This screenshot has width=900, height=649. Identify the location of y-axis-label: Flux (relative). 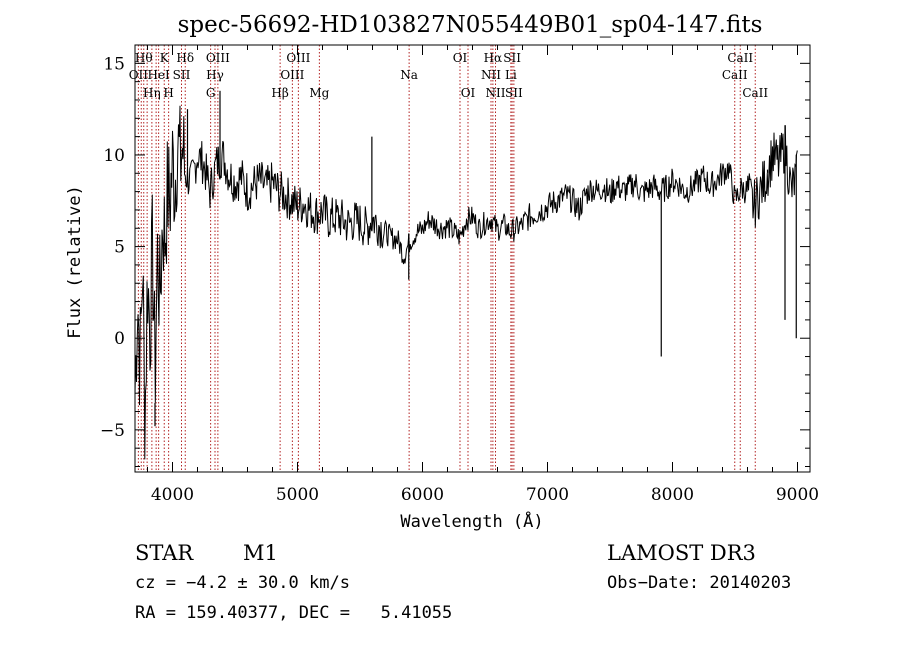
(75, 262).